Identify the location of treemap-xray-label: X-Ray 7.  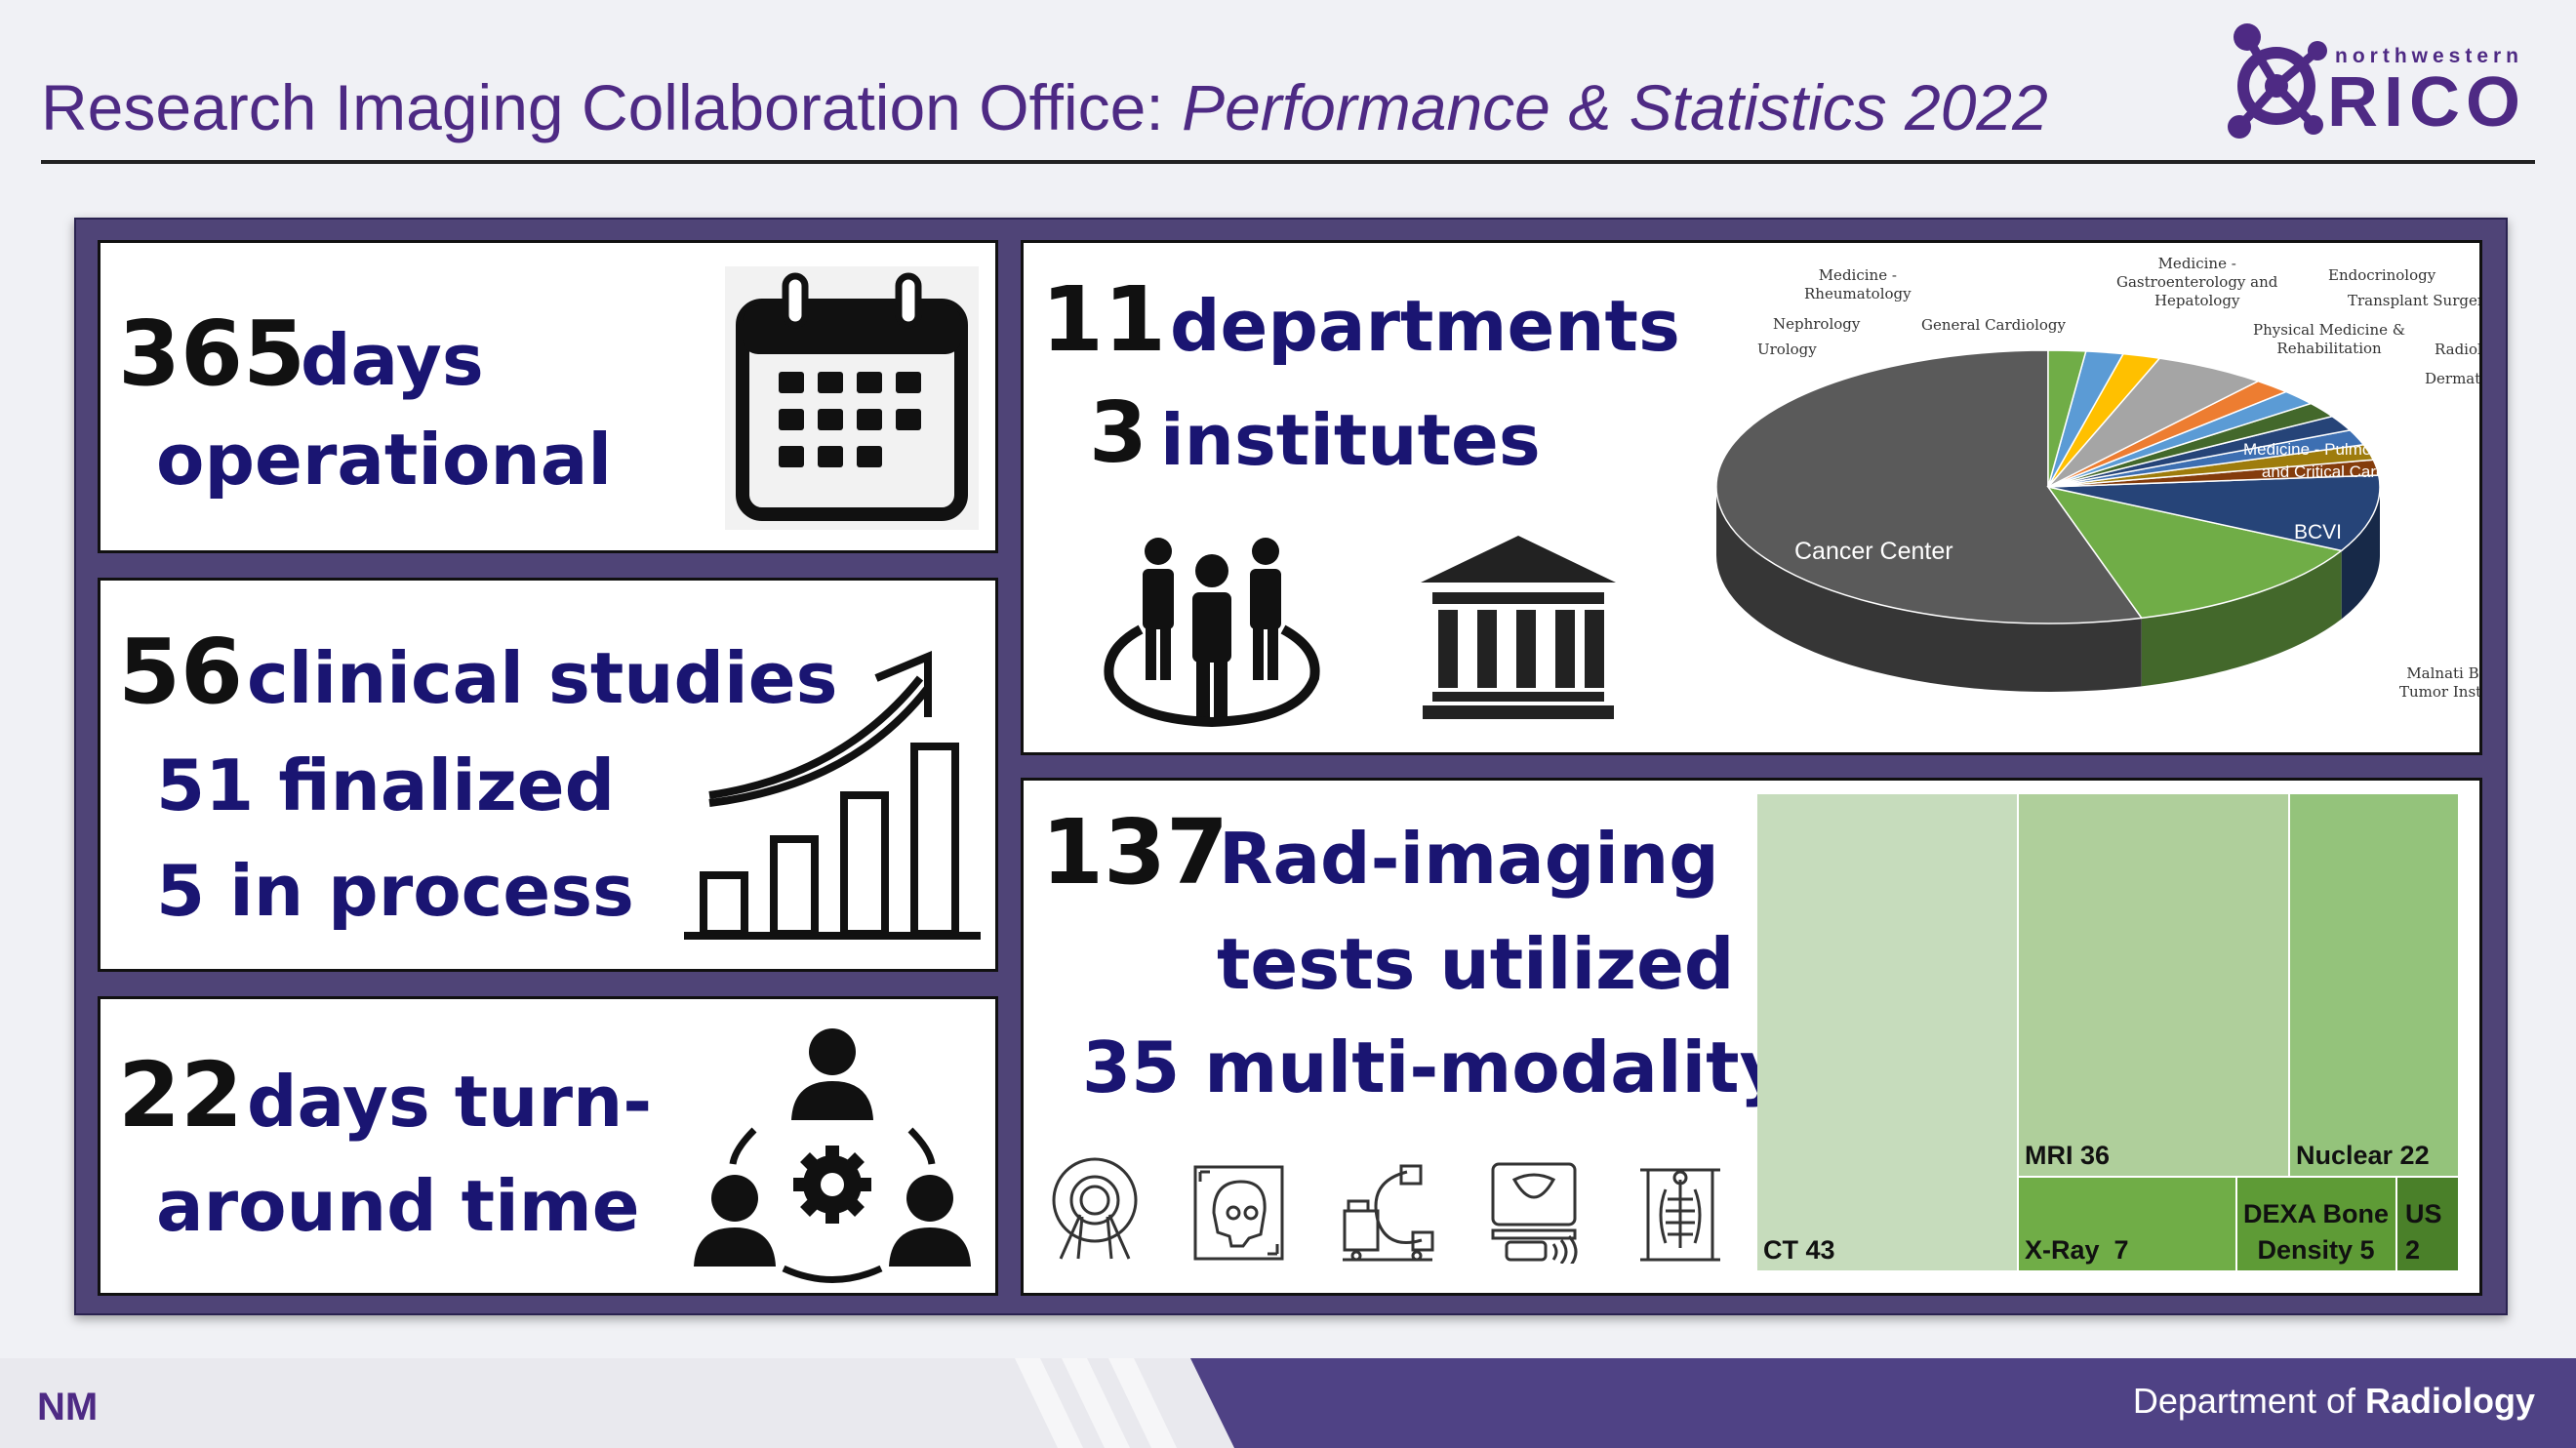
(2077, 1250).